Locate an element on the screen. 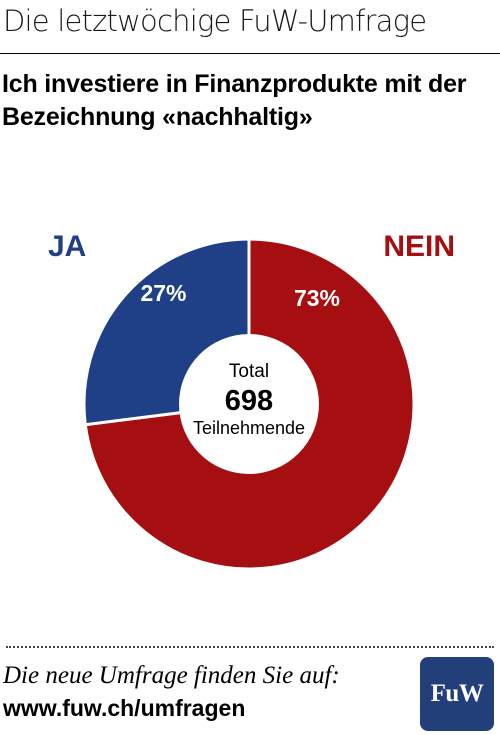 The image size is (500, 735). slice-value-nein: 73% is located at coordinates (317, 298).